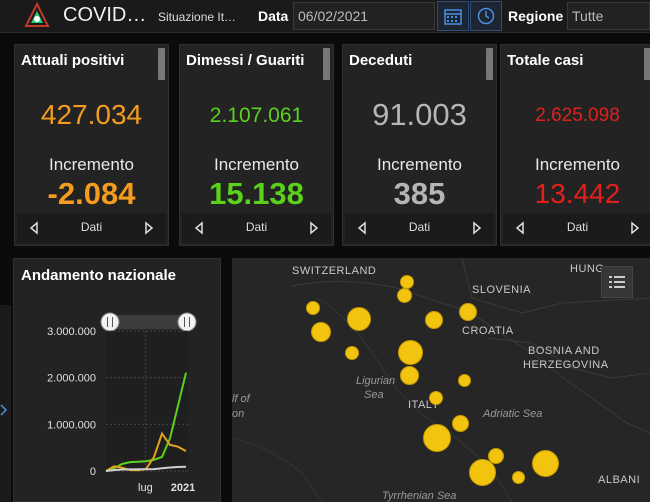 This screenshot has width=650, height=502. What do you see at coordinates (381, 60) in the screenshot?
I see `card-title: Deceduti` at bounding box center [381, 60].